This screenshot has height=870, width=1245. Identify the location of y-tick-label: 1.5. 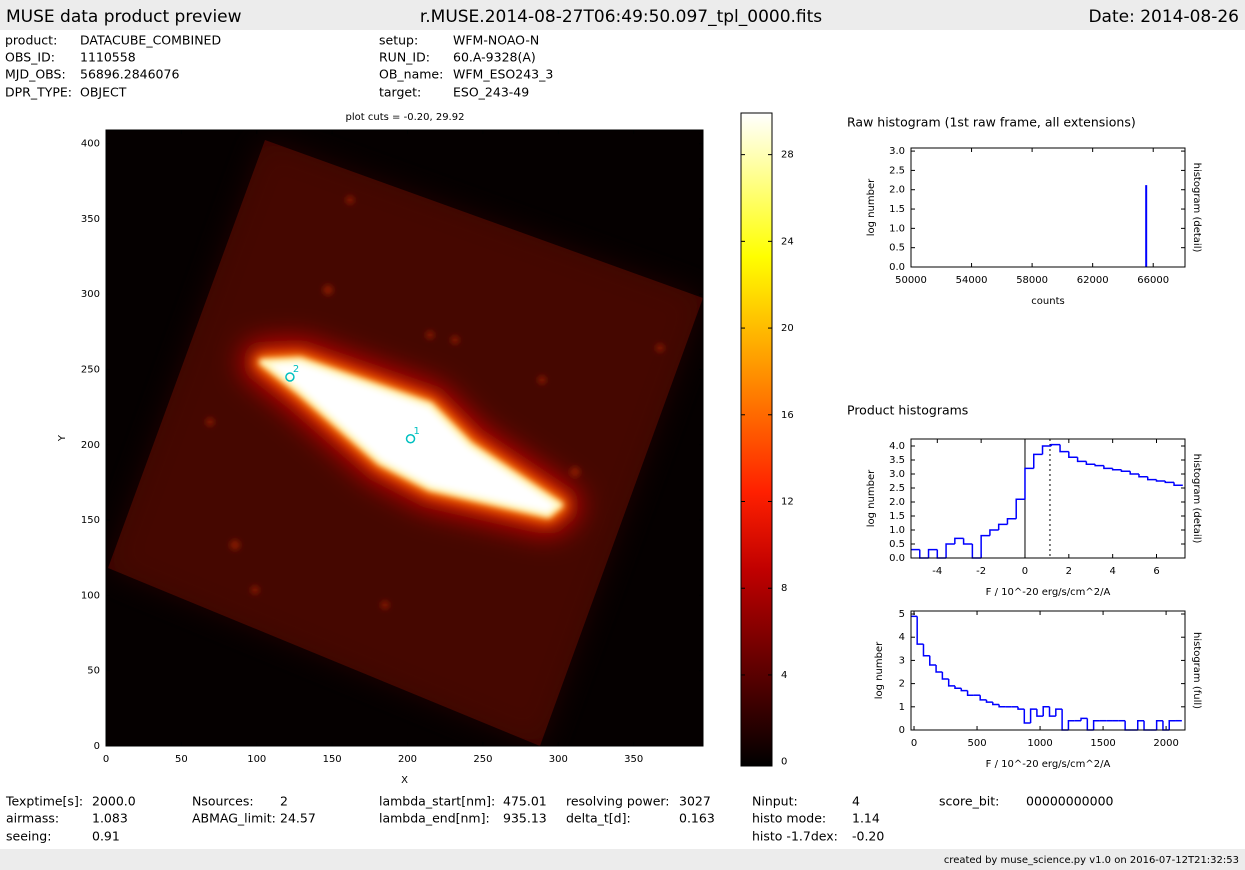
(897, 516).